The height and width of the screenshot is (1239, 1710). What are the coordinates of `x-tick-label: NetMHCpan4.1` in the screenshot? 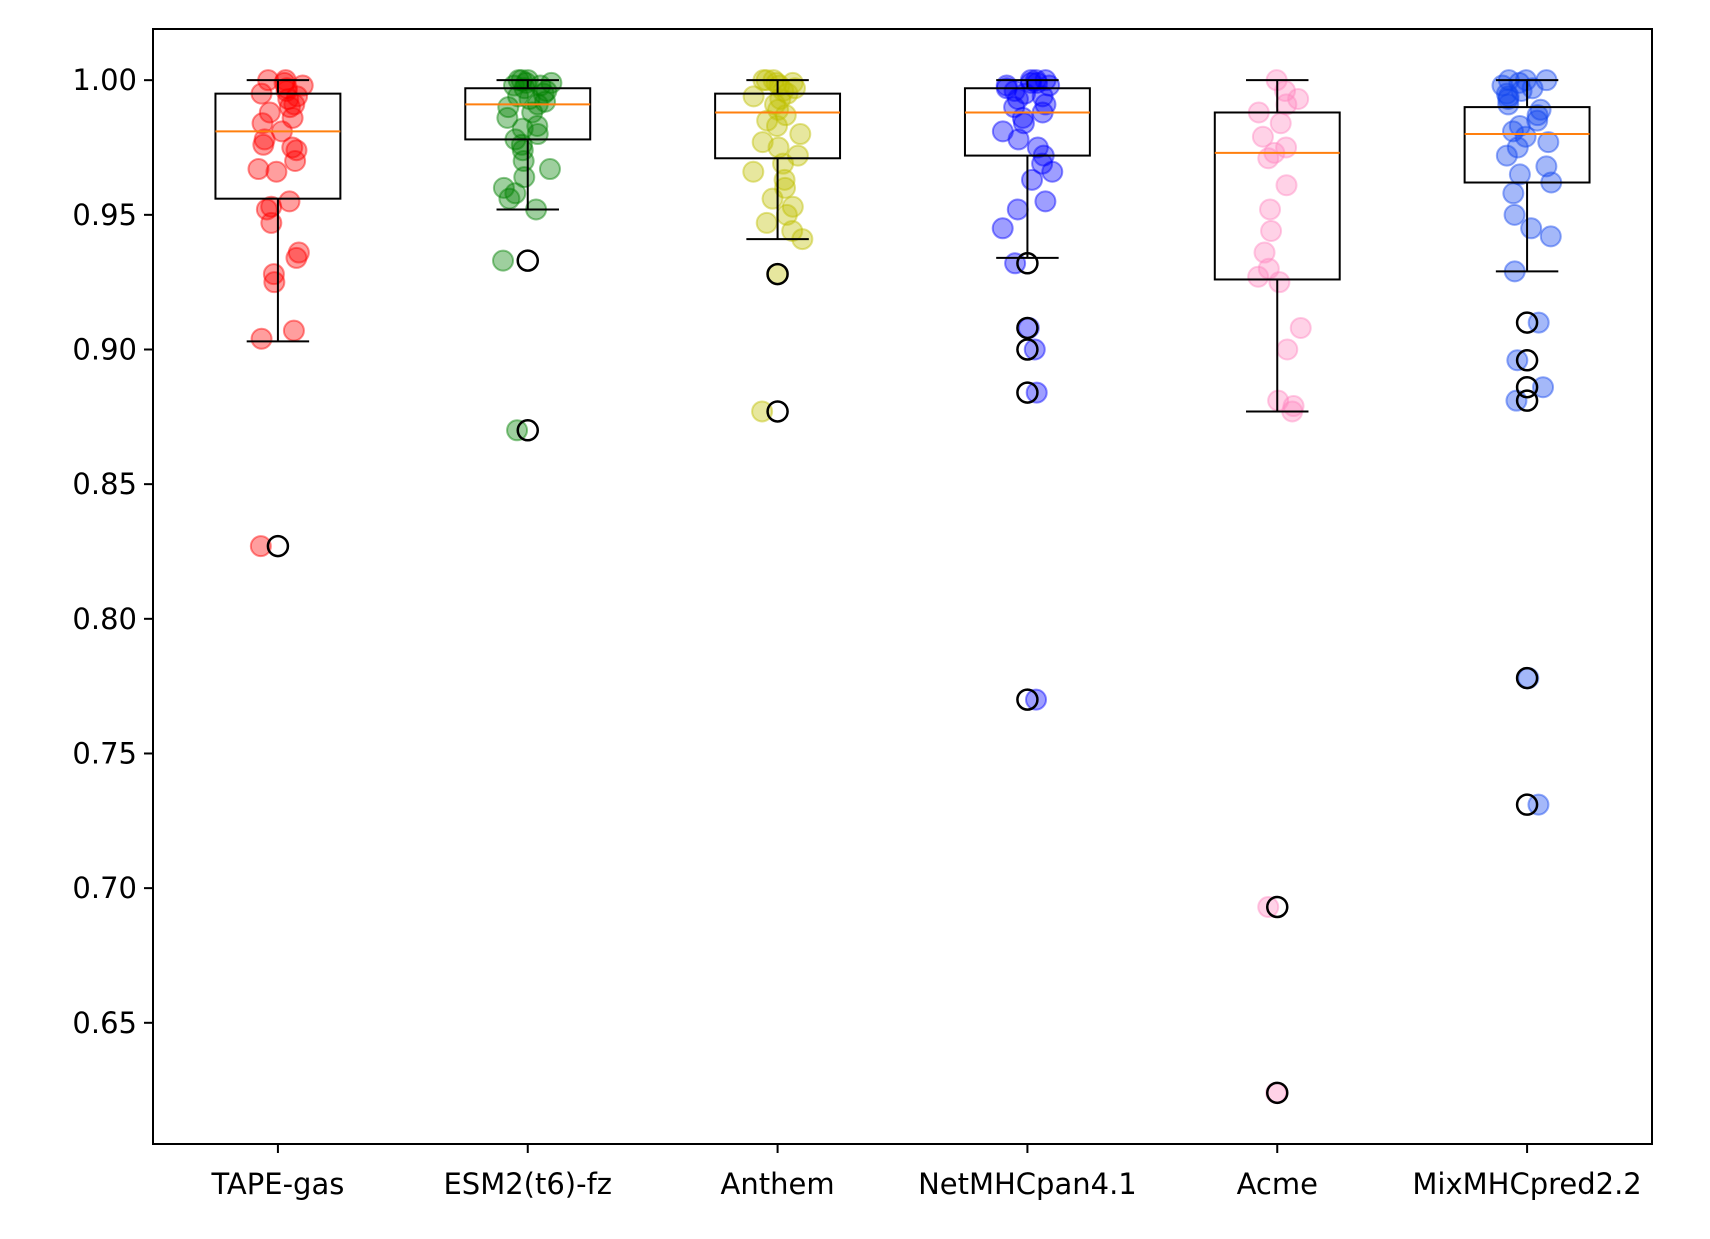 It's located at (1027, 1184).